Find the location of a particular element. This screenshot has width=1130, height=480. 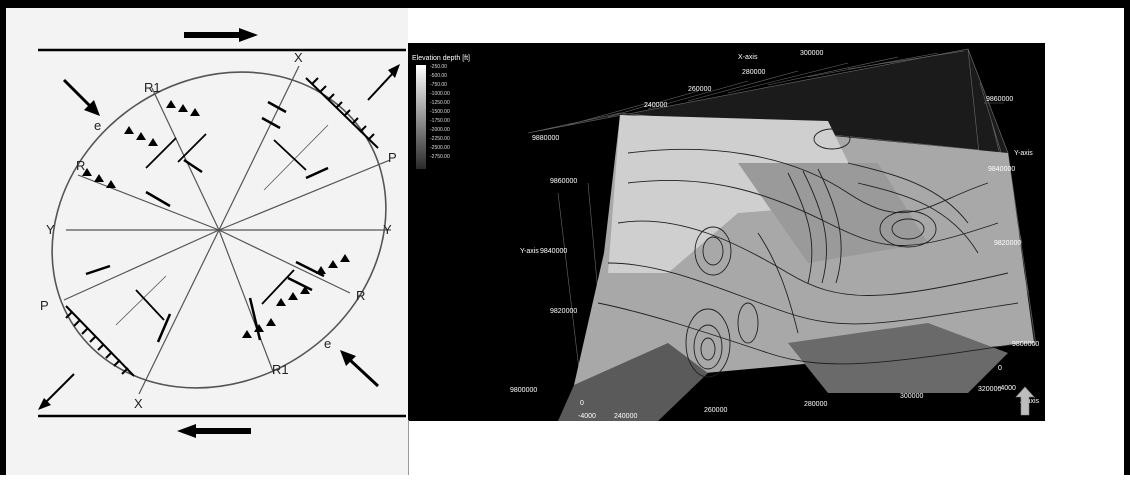

legend-value: -500.00 is located at coordinates (438, 76).